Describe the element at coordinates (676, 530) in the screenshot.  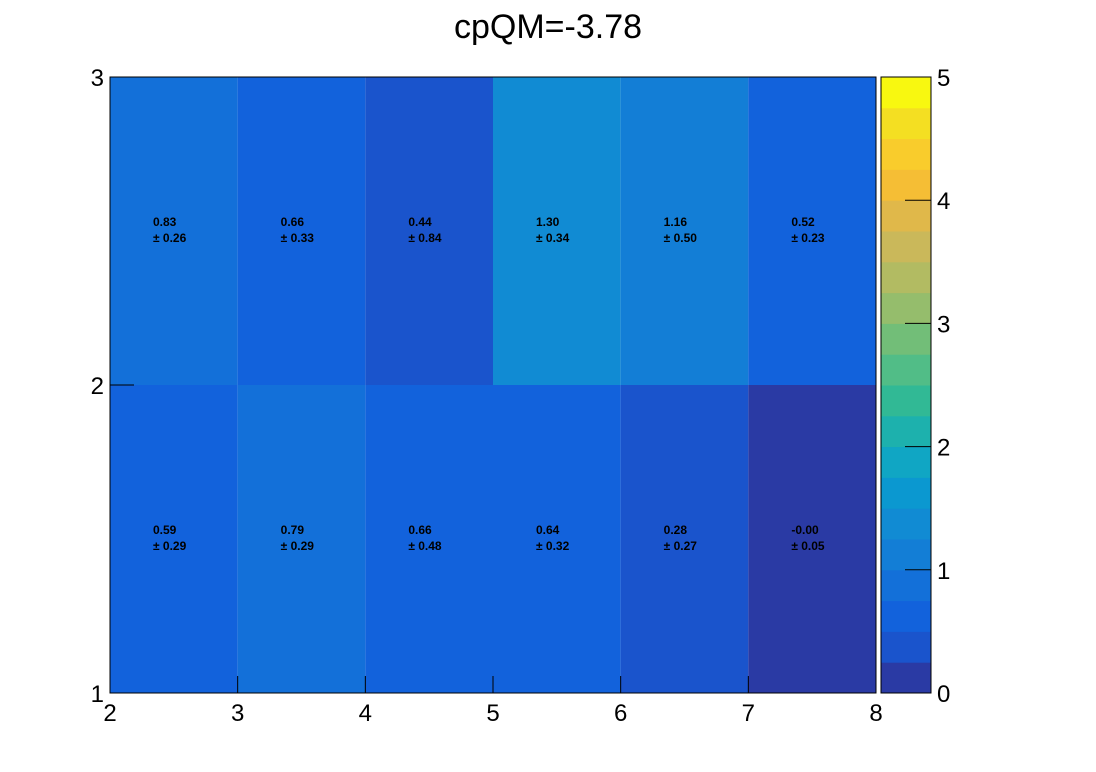
I see `cell-value-label: 0.28` at that location.